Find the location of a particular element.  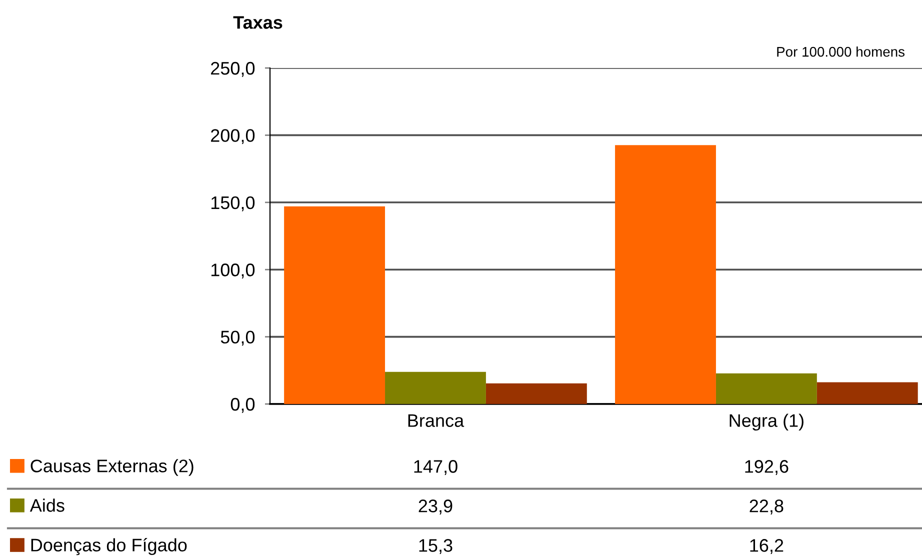

y-tick-label: 200,0 is located at coordinates (233, 136).